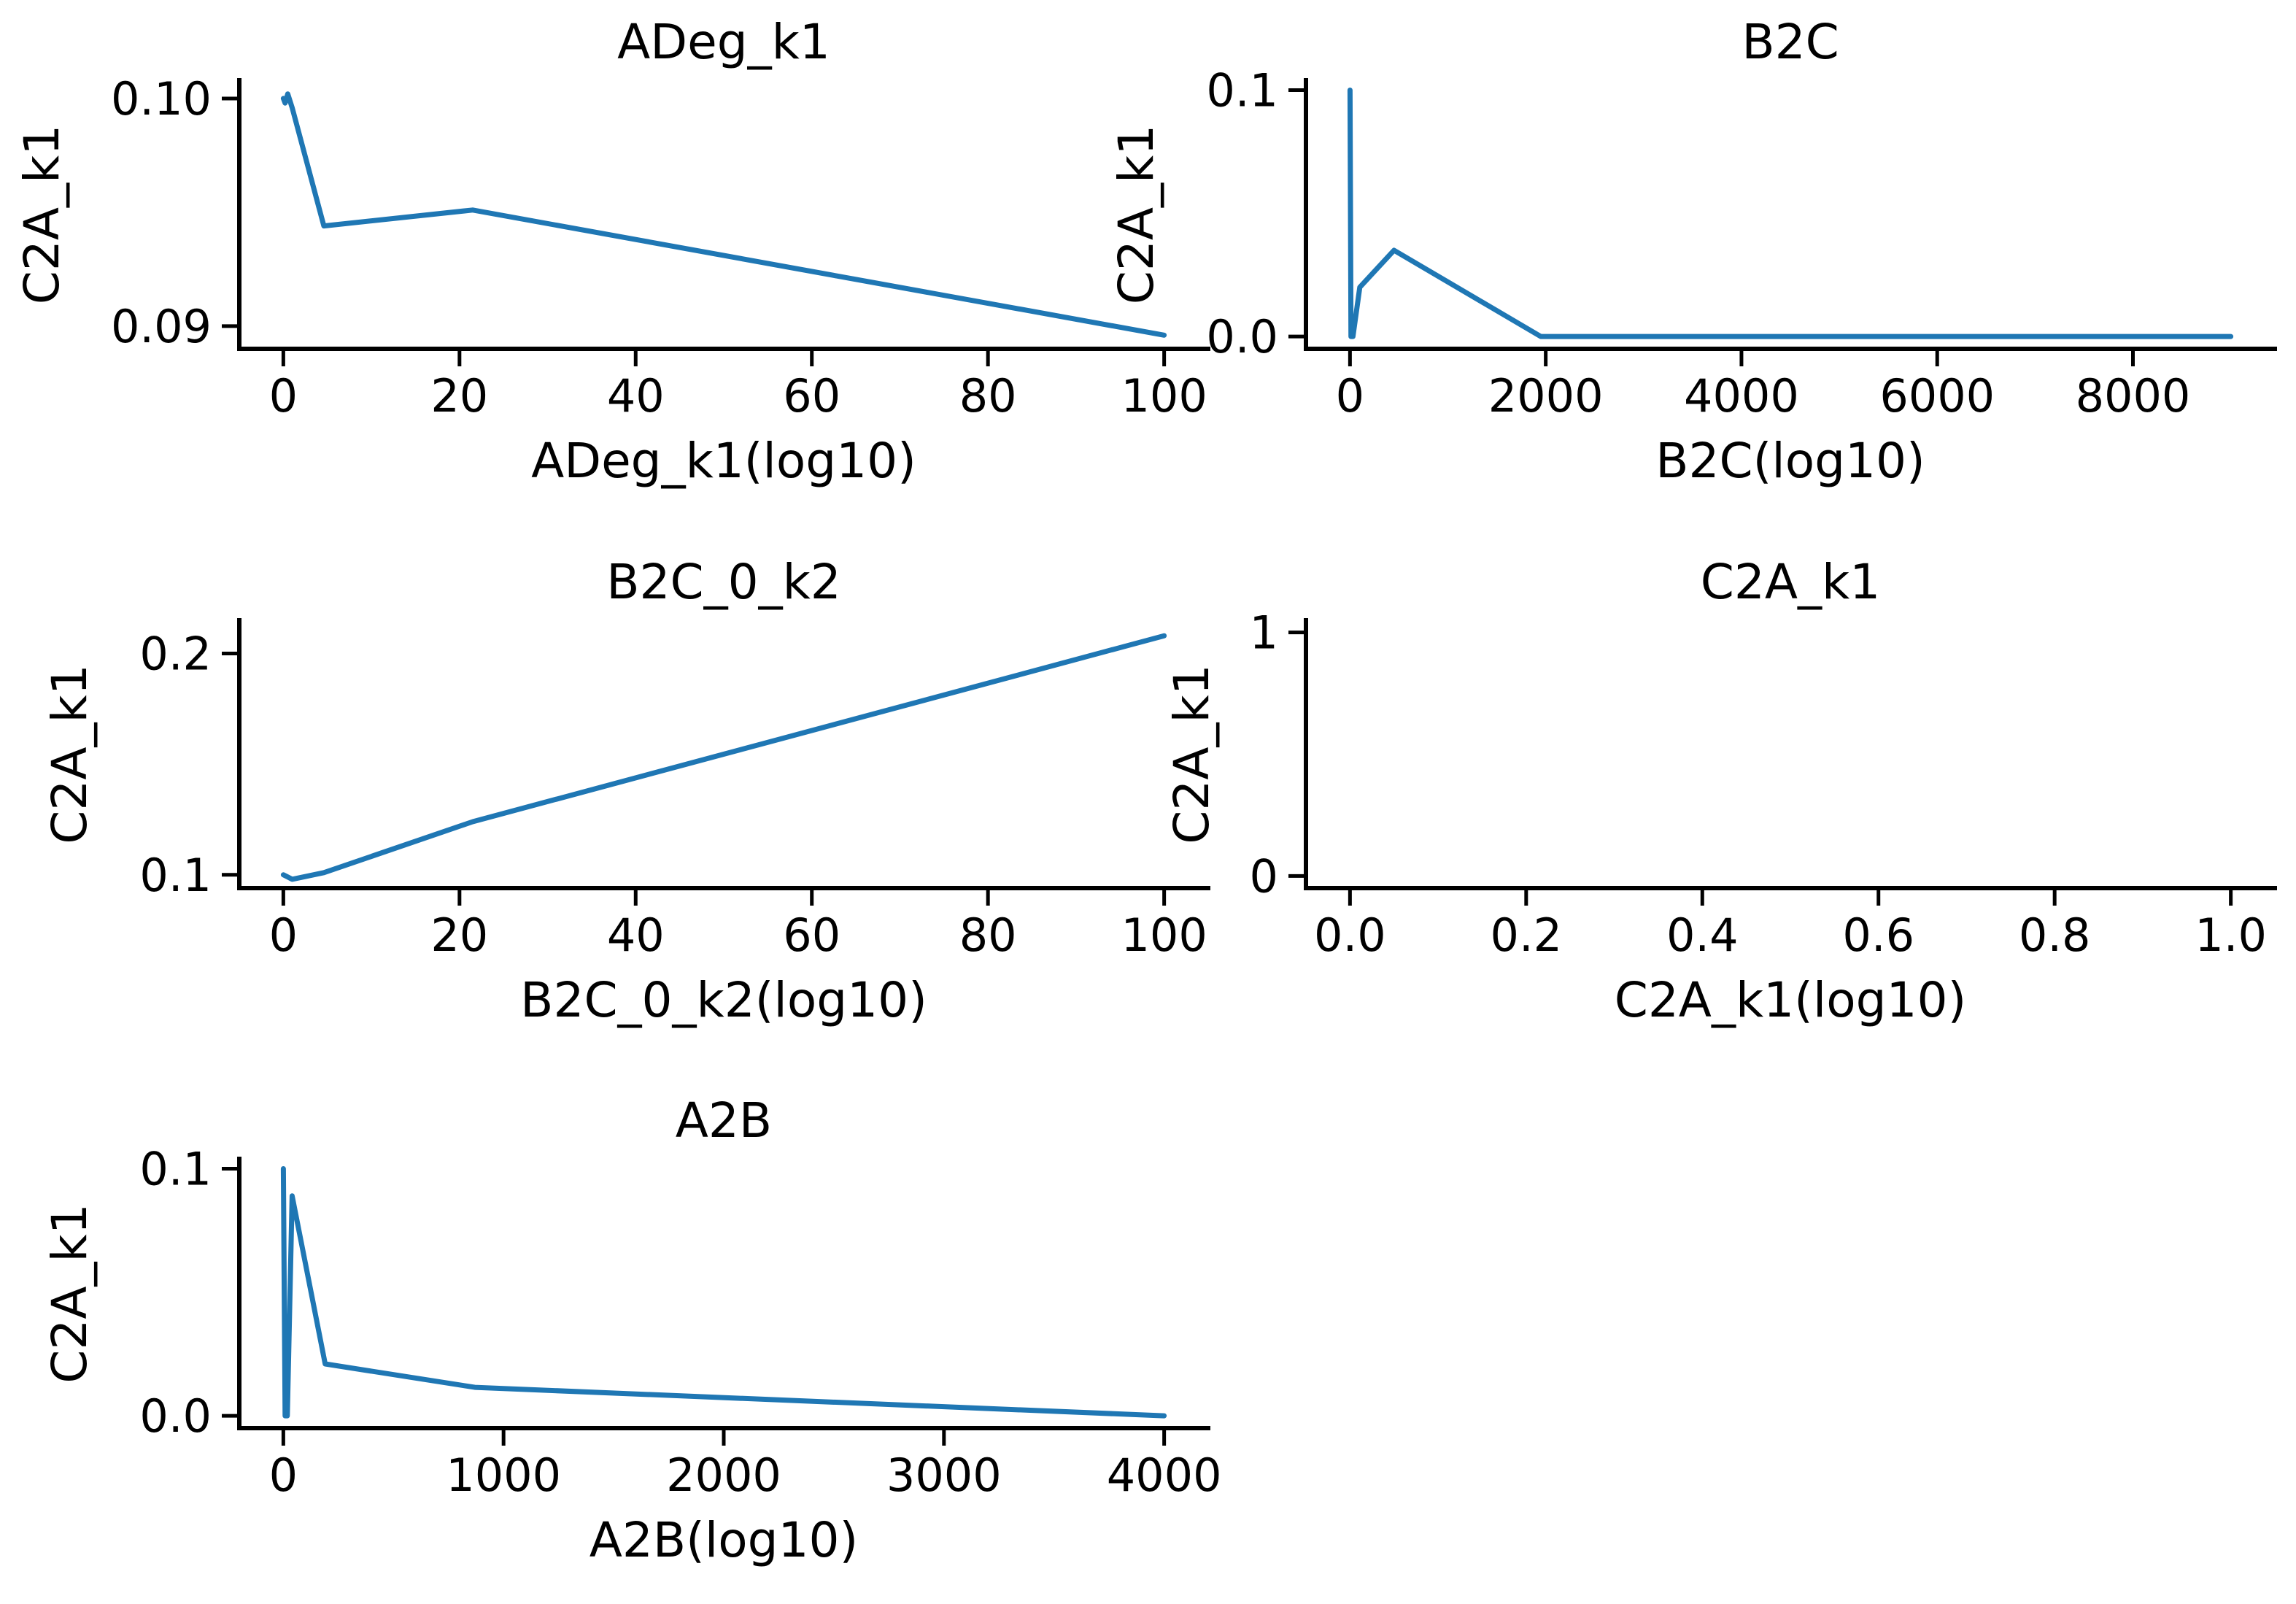 The height and width of the screenshot is (1604, 2296). Describe the element at coordinates (724, 461) in the screenshot. I see `x-axis-label: ADeg_k1(log10)` at that location.